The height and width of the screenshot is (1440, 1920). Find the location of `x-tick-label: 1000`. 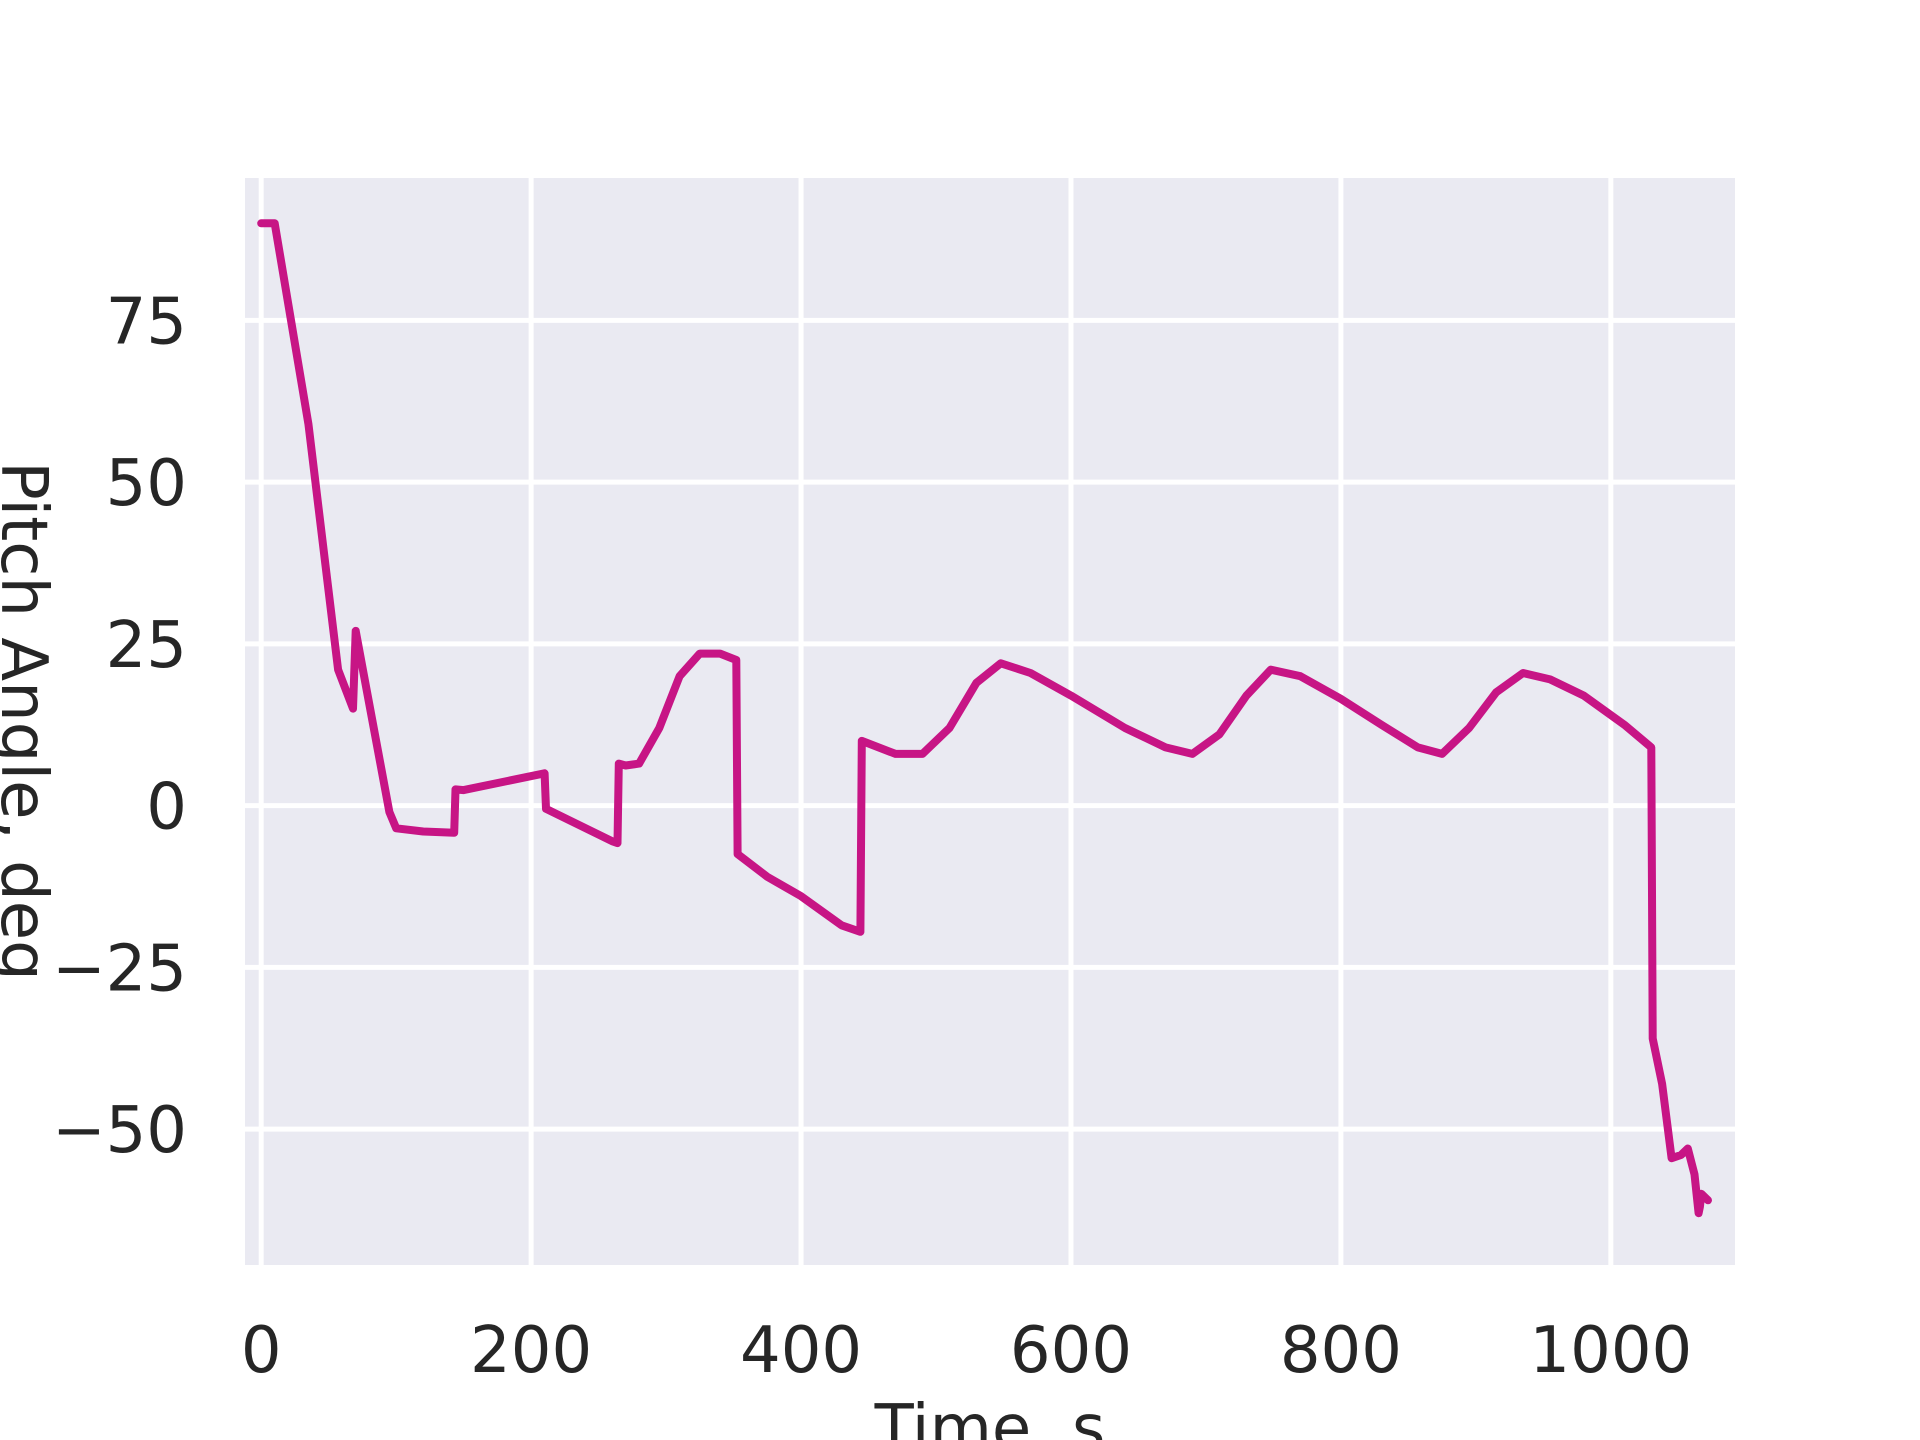

x-tick-label: 1000 is located at coordinates (1610, 1351).